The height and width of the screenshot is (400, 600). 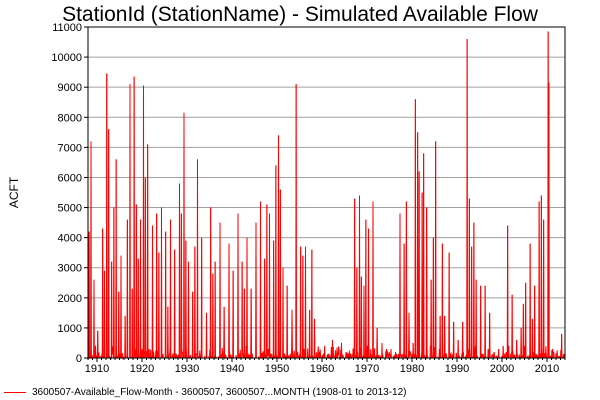 I want to click on y-tick-label: 2000, so click(x=70, y=299).